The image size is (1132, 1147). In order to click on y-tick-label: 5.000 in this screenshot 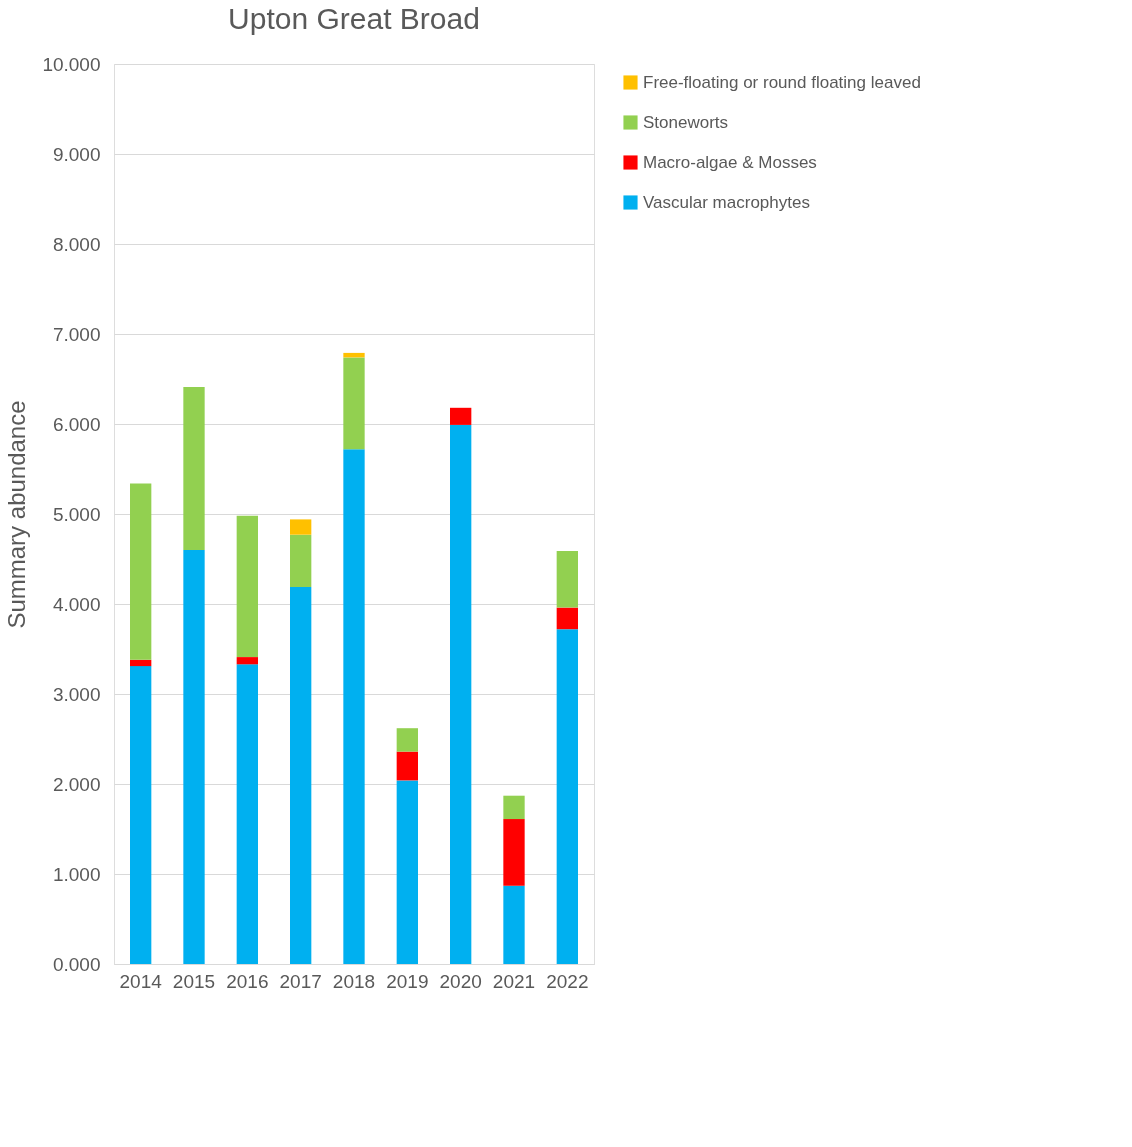, I will do `click(76, 514)`.